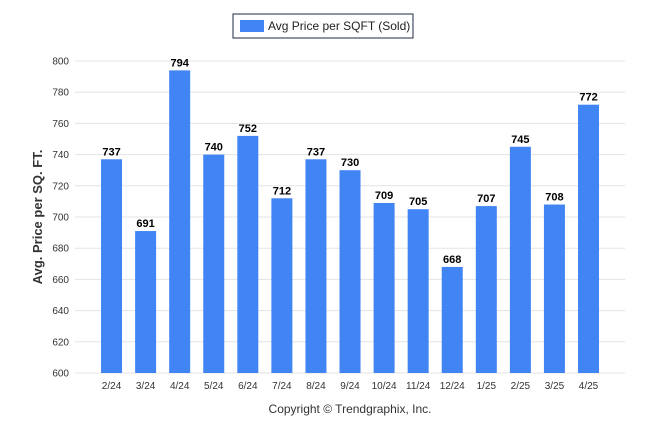  I want to click on y-axis-ticks: 600 620 640 660 680 700 720 740 760 780 800, so click(60, 218).